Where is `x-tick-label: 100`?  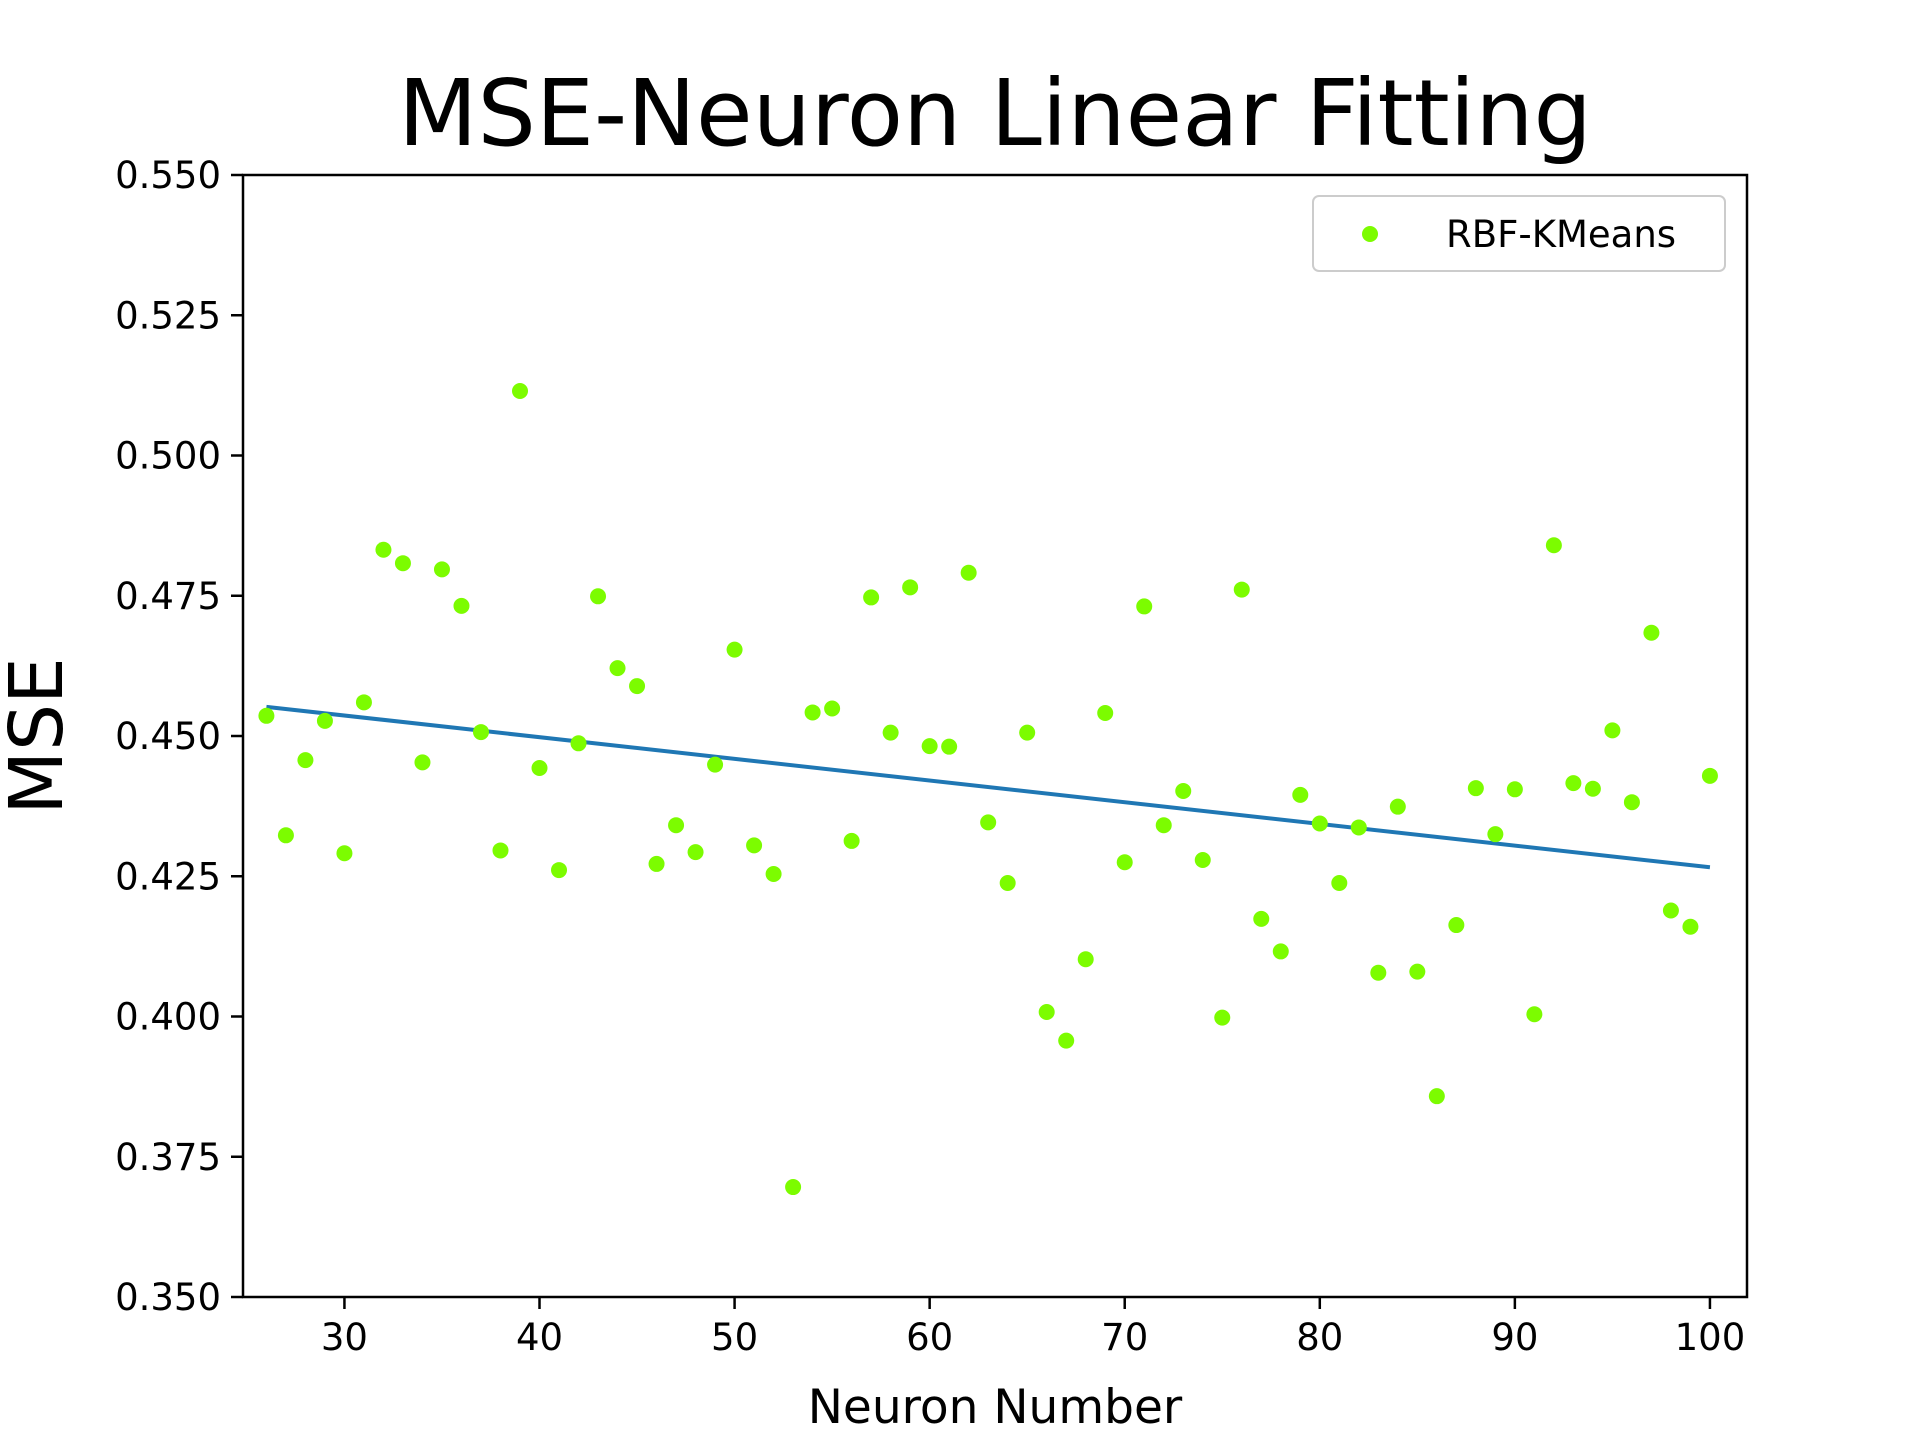 x-tick-label: 100 is located at coordinates (1710, 1337).